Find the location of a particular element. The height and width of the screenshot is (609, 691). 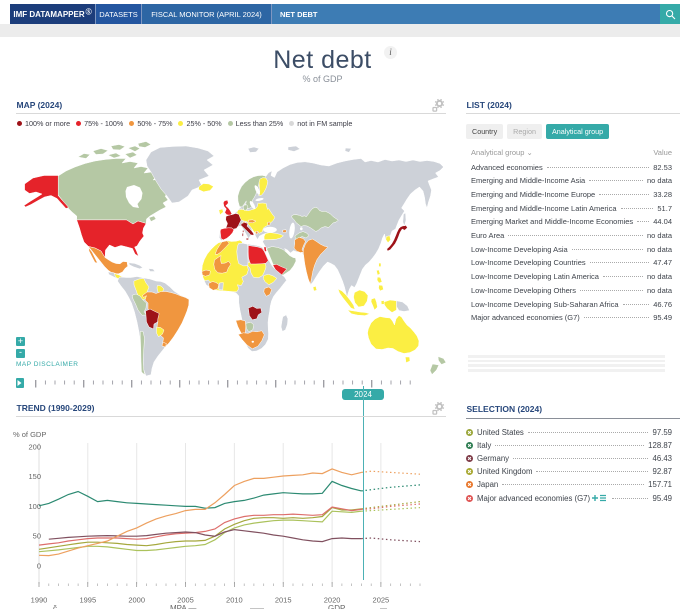

svg-text: 0 is located at coordinates (39, 566).